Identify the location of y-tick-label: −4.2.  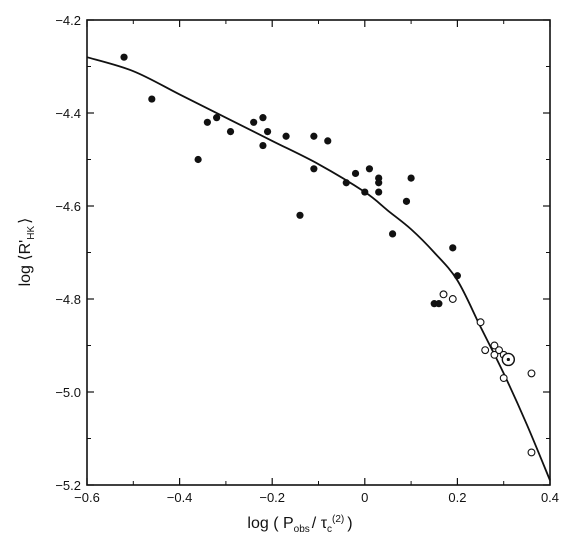
(68, 20).